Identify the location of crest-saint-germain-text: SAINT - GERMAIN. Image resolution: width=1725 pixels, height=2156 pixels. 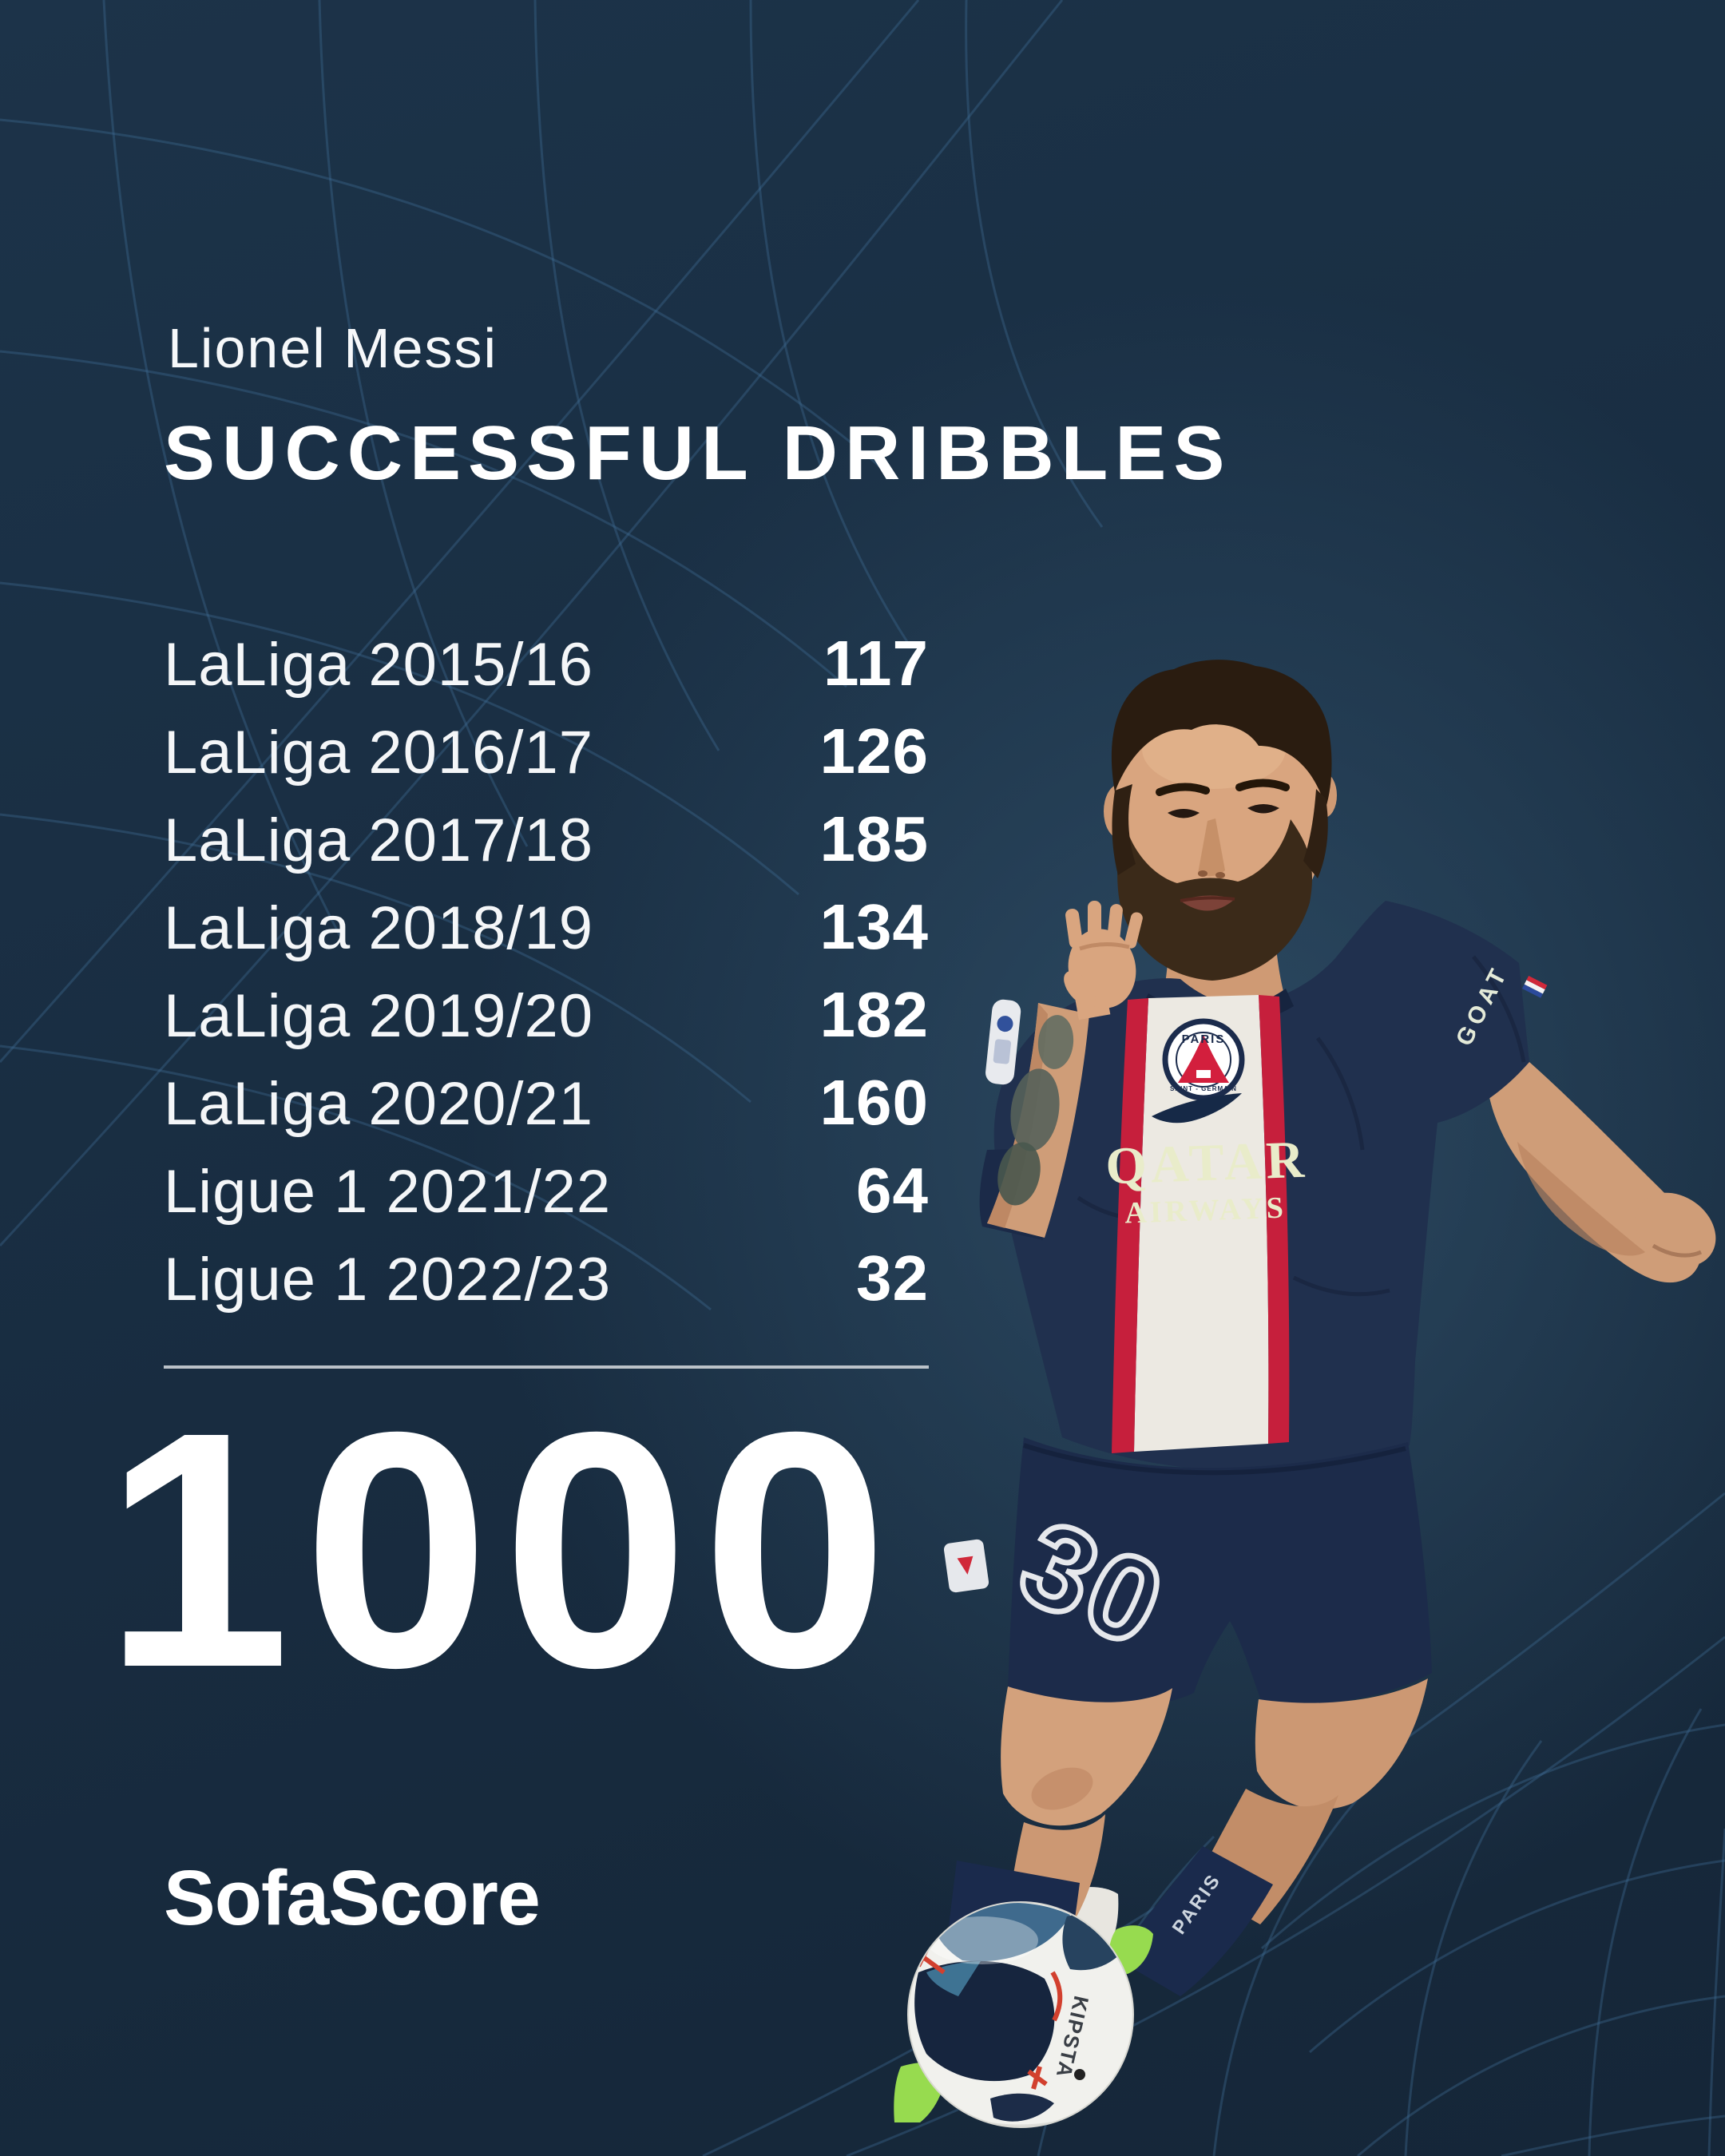
(1204, 1088).